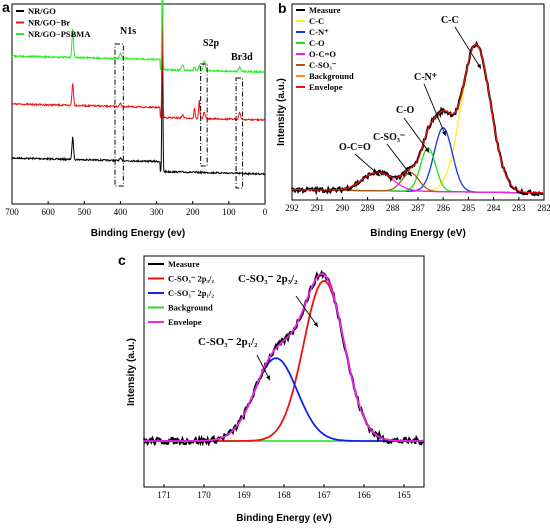 Image resolution: width=550 pixels, height=528 pixels. Describe the element at coordinates (191, 279) in the screenshot. I see `panel-c-legend-label-c-so-2p: C-SO₃⁻ 2p₃/₂` at that location.